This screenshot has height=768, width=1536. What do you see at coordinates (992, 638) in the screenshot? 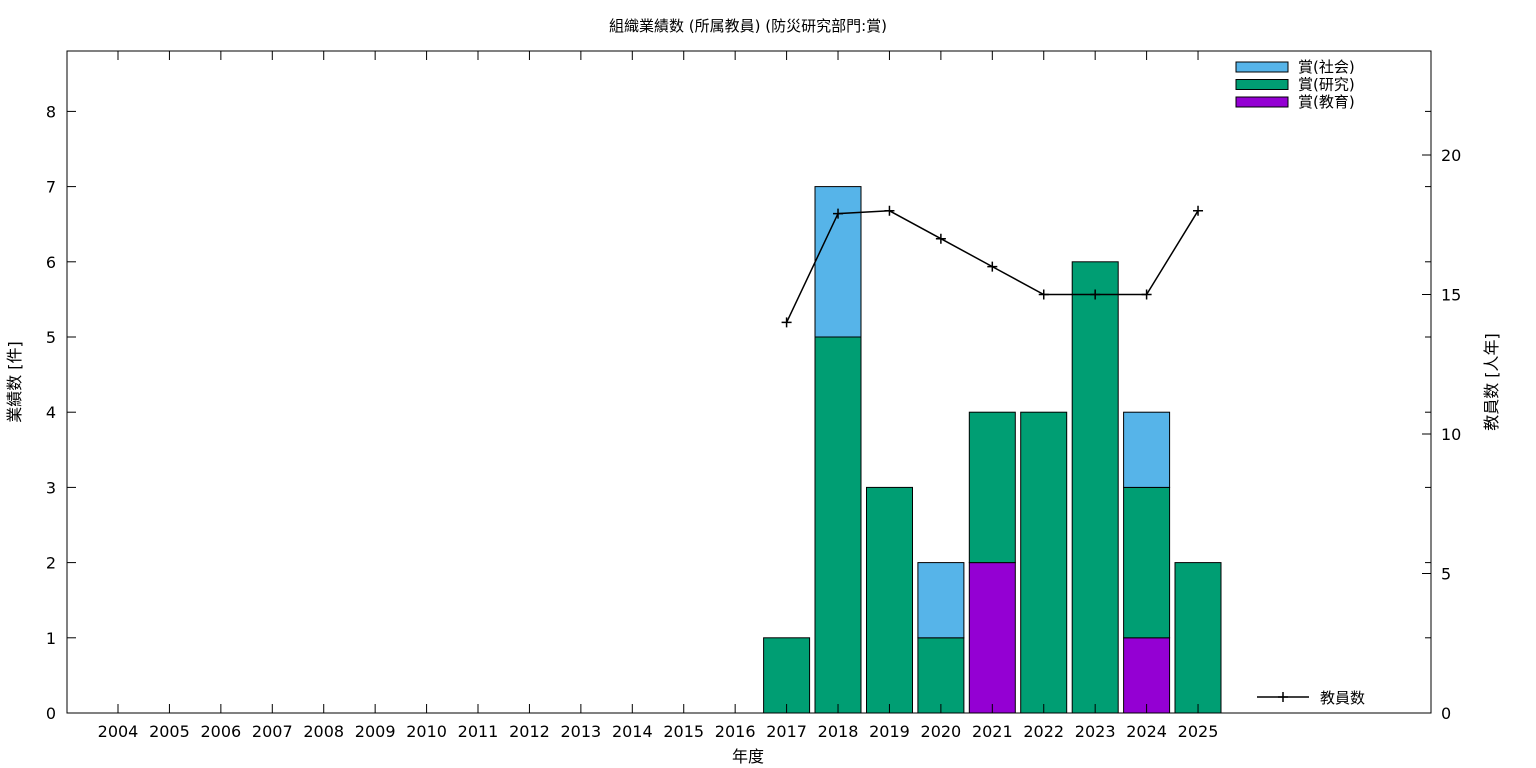
I see `bar-2021-賞(教育)` at bounding box center [992, 638].